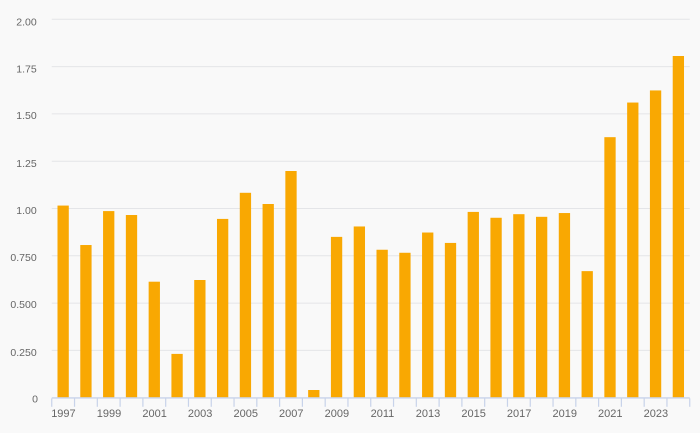  Describe the element at coordinates (26, 116) in the screenshot. I see `svg-text: 1.50` at that location.